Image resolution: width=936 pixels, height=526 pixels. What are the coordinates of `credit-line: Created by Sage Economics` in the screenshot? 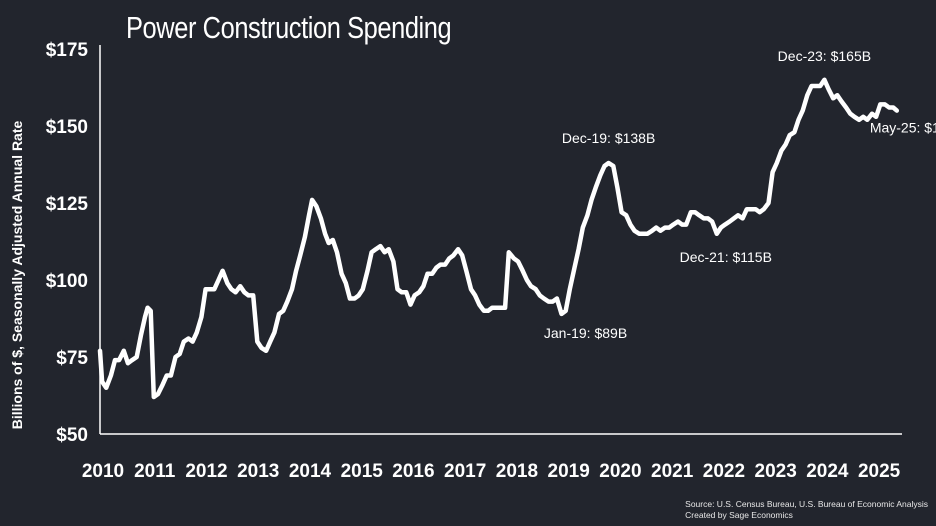 It's located at (739, 515).